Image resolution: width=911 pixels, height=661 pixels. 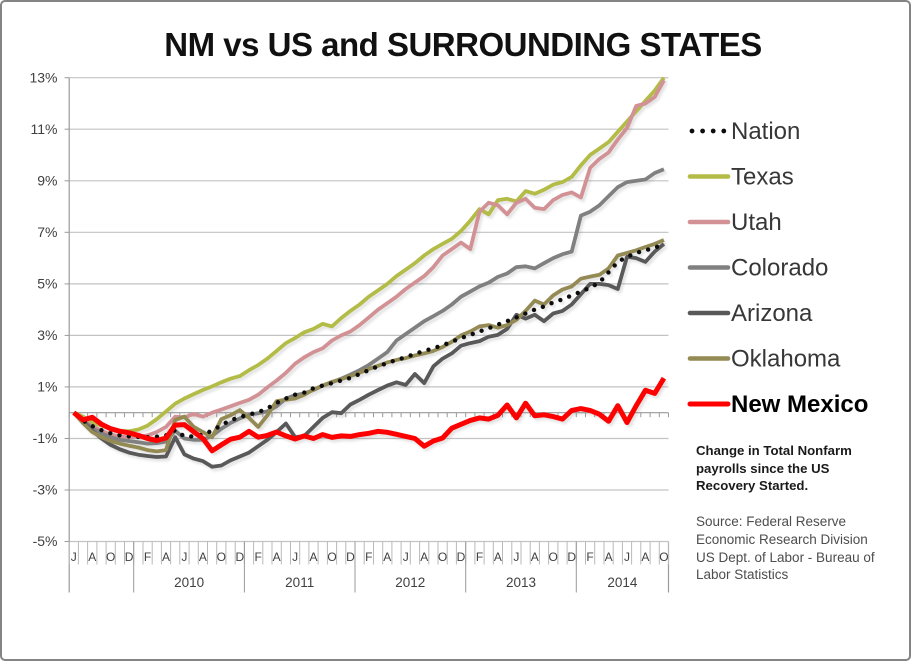 What do you see at coordinates (622, 582) in the screenshot?
I see `svg-text: 2014` at bounding box center [622, 582].